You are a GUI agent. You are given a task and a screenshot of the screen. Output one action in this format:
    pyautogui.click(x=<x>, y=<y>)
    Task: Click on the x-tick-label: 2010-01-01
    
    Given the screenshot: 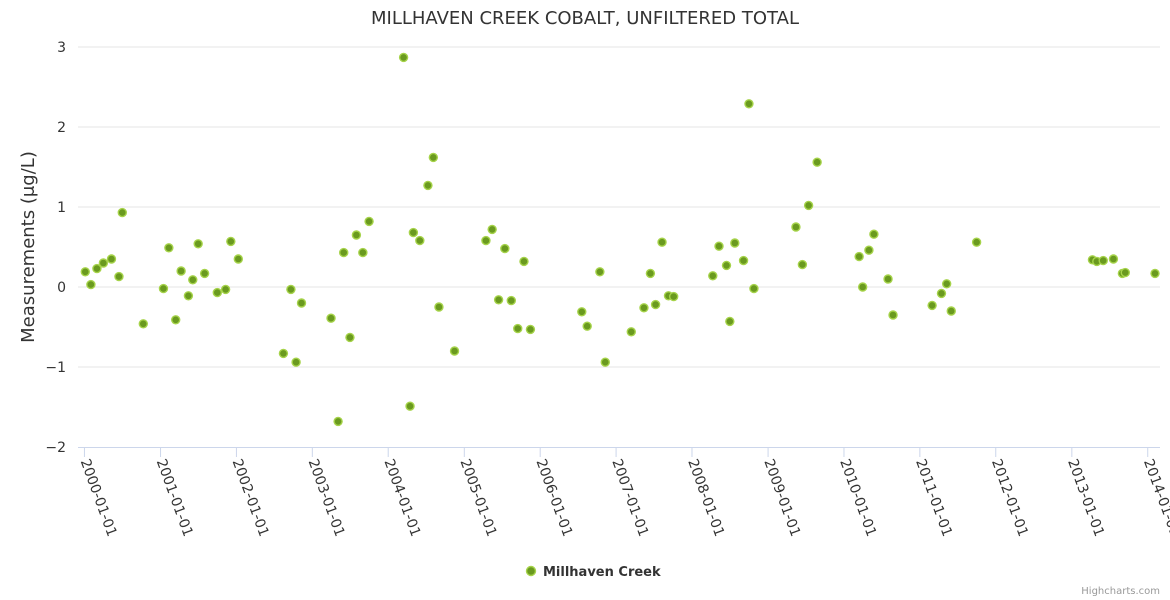 What is the action you would take?
    pyautogui.click(x=857, y=498)
    